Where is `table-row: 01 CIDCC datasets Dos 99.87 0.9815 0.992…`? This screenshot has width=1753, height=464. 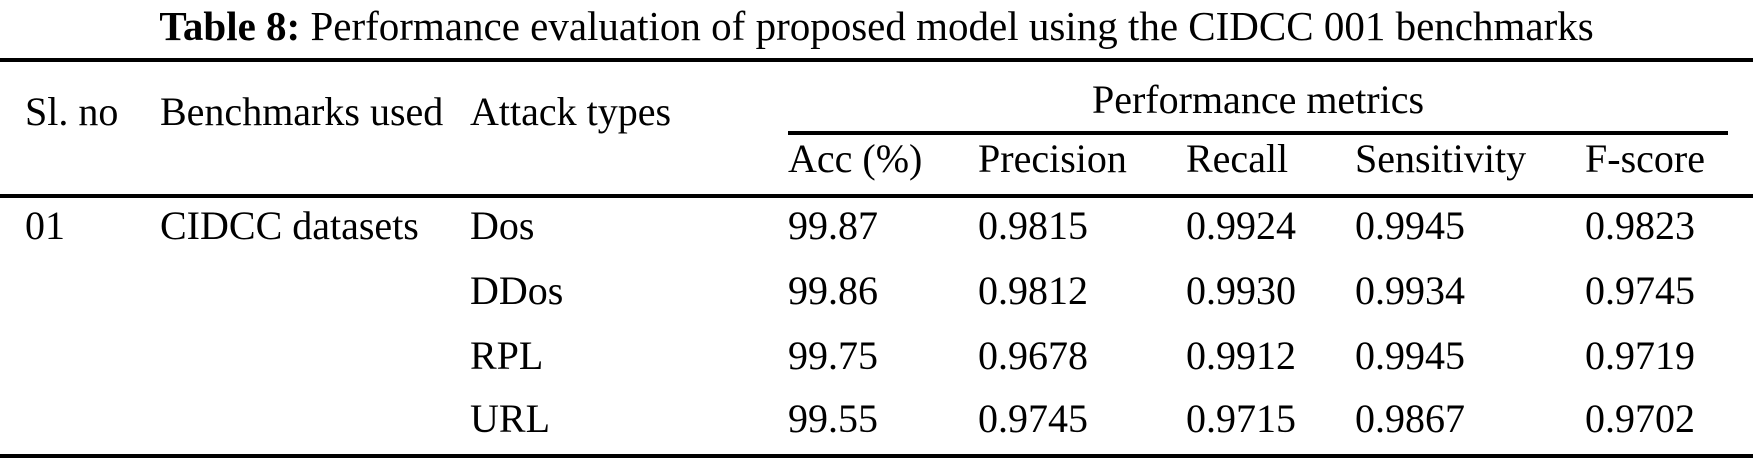
table-row: 01 CIDCC datasets Dos 99.87 0.9815 0.992… is located at coordinates (876, 228).